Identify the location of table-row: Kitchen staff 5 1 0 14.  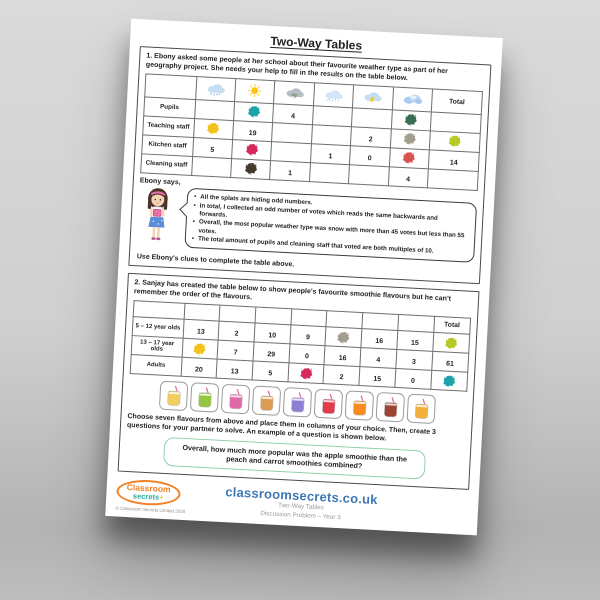
(310, 153).